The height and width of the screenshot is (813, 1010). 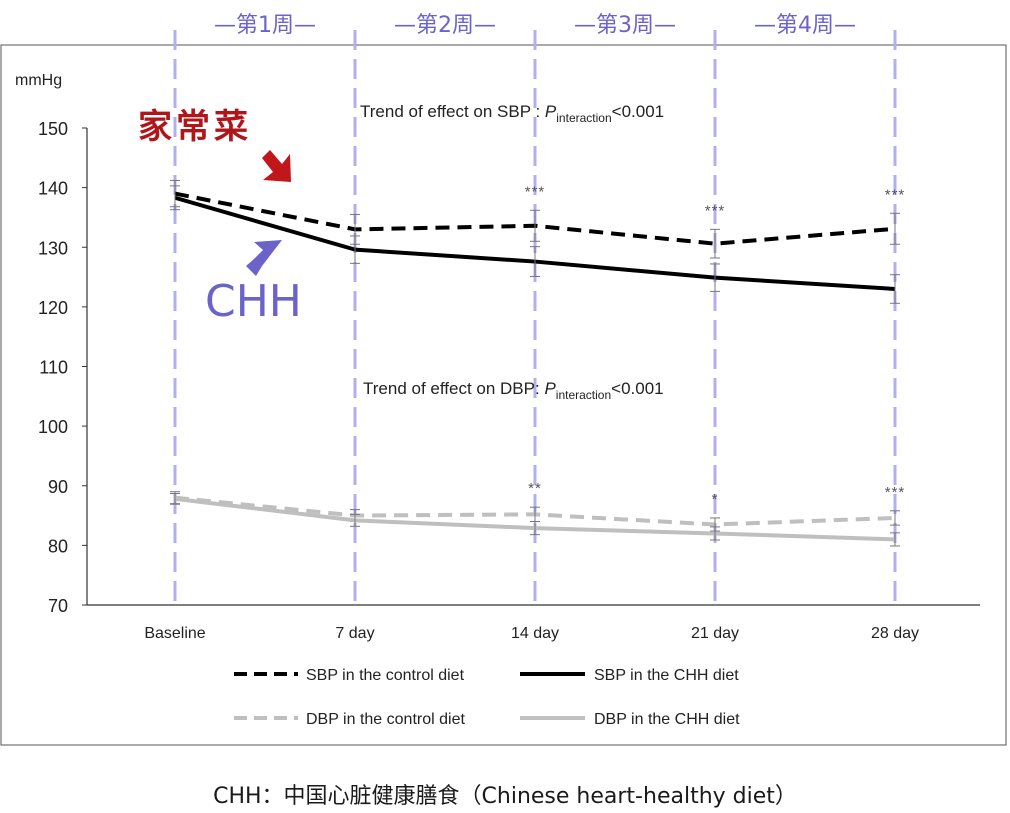 I want to click on y-tick-label: 100, so click(x=53, y=427).